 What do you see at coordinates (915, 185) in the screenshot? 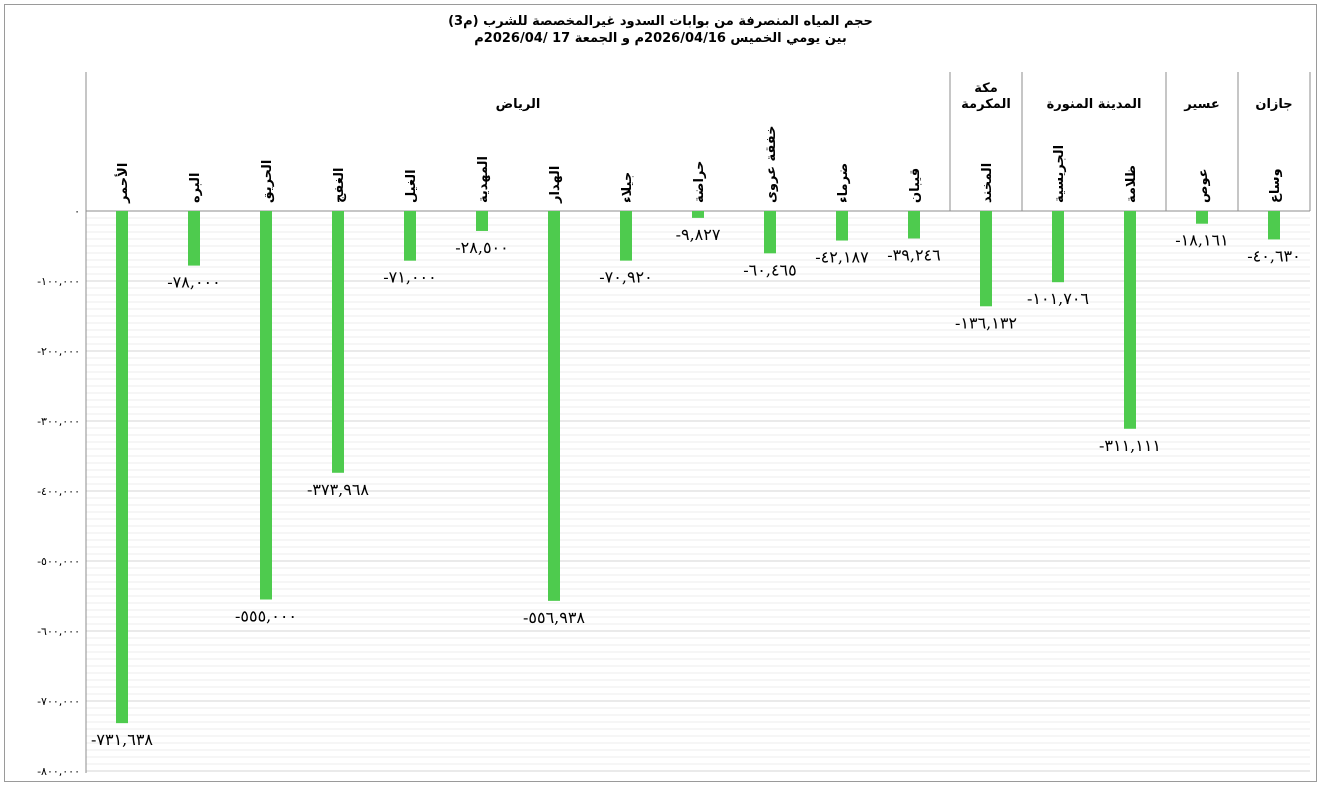
I see `category-label: قيبان` at bounding box center [915, 185].